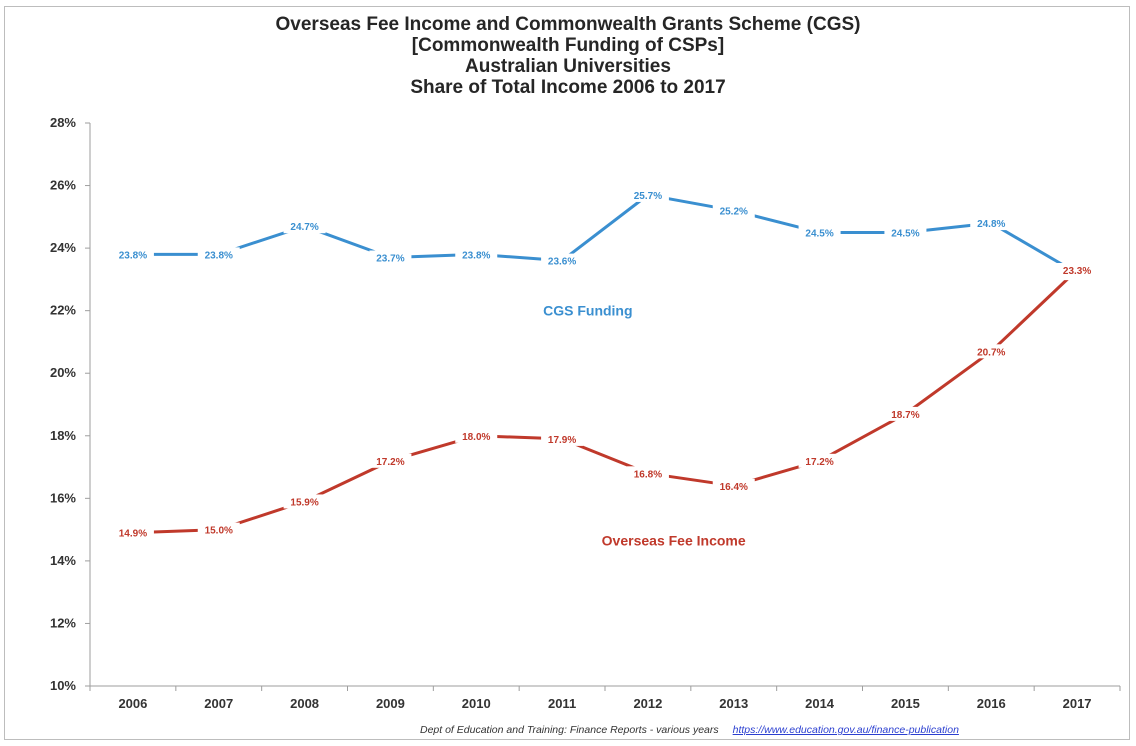 The width and height of the screenshot is (1136, 746). What do you see at coordinates (733, 703) in the screenshot?
I see `x-tick-label: 2013` at bounding box center [733, 703].